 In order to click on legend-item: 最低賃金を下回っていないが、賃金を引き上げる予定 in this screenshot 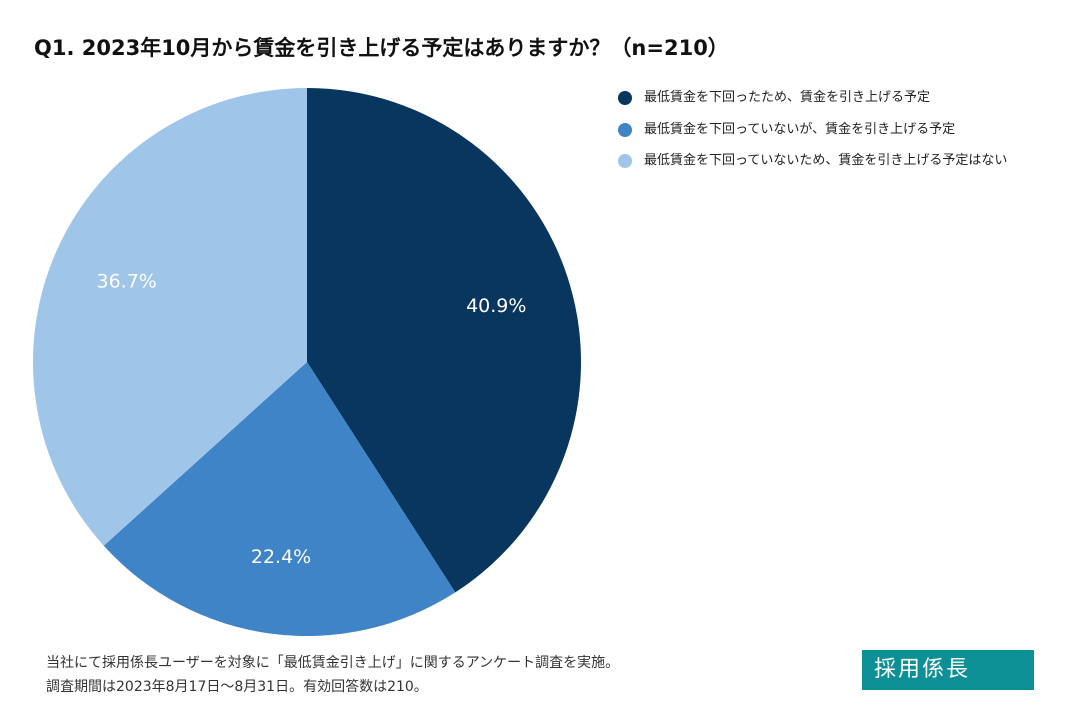, I will do `click(841, 130)`.